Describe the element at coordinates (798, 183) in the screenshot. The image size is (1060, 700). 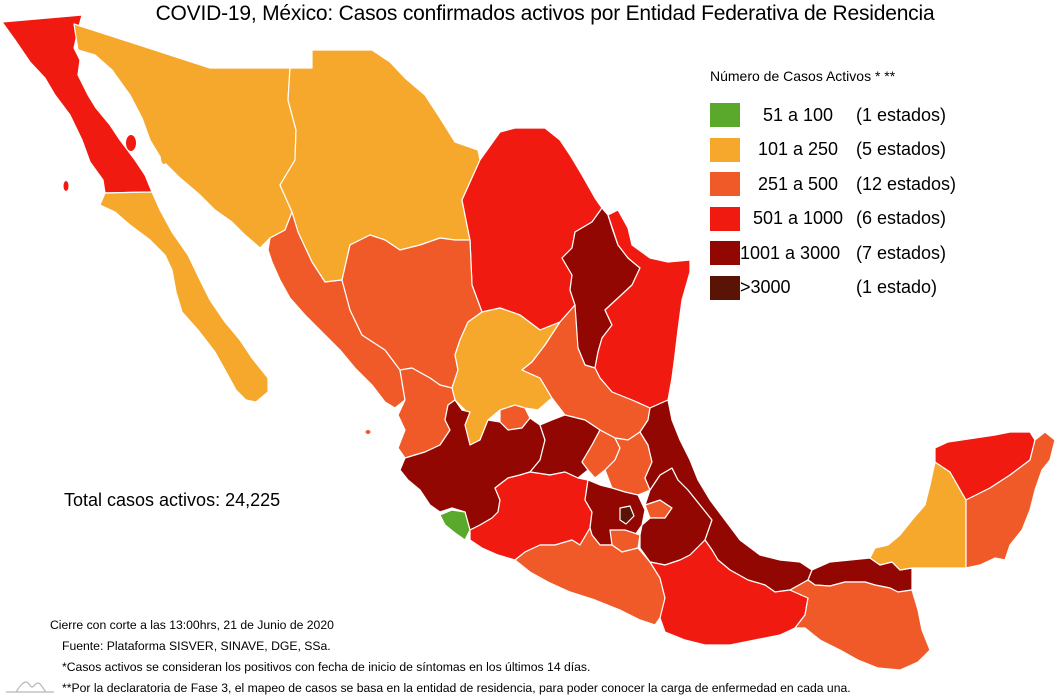
I see `legend-range: 251 a 500` at that location.